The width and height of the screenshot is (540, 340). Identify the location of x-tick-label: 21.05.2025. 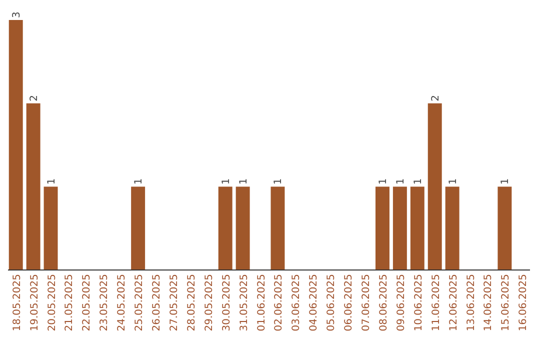
(70, 303).